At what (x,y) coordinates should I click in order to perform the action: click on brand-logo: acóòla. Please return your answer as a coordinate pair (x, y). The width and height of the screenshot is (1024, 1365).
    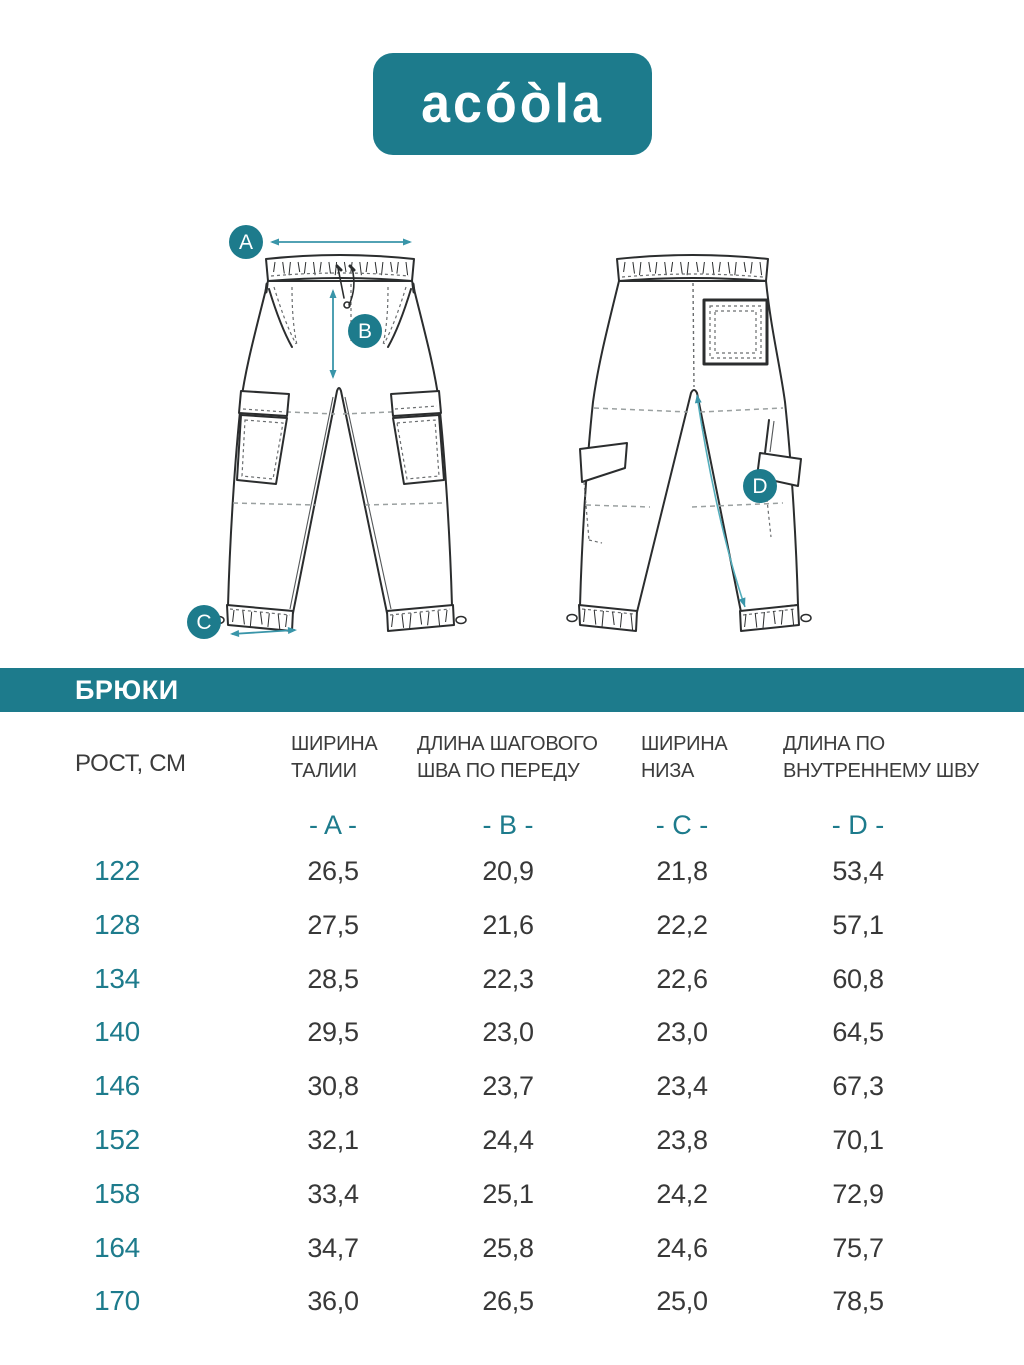
    Looking at the image, I should click on (512, 104).